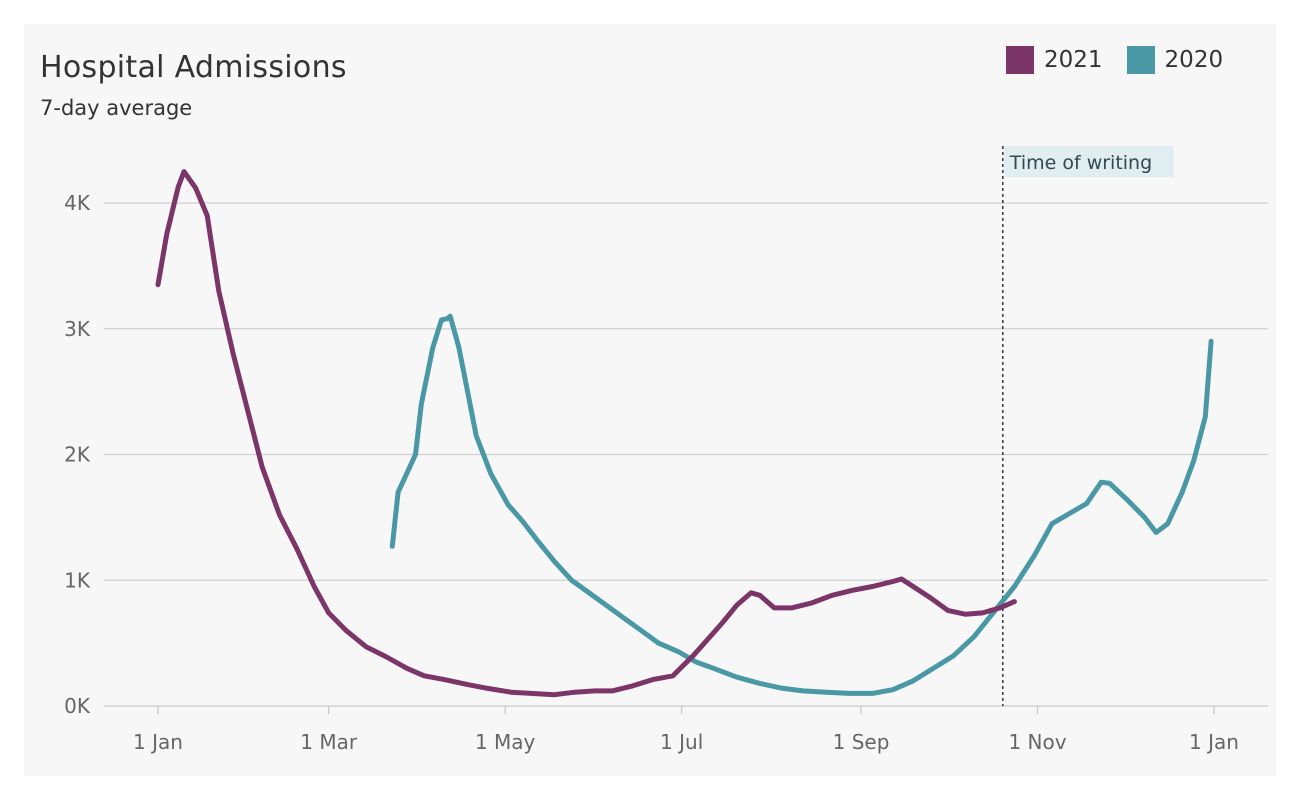  Describe the element at coordinates (193, 67) in the screenshot. I see `chart-title: Hospital Admissions` at that location.